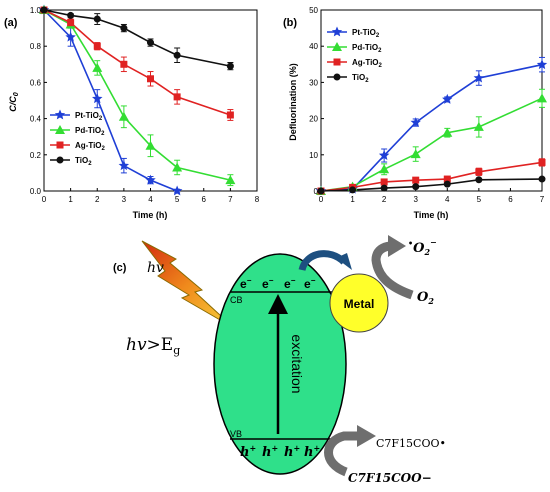  Describe the element at coordinates (313, 10) in the screenshot. I see `b-y-tick-label: 50` at that location.